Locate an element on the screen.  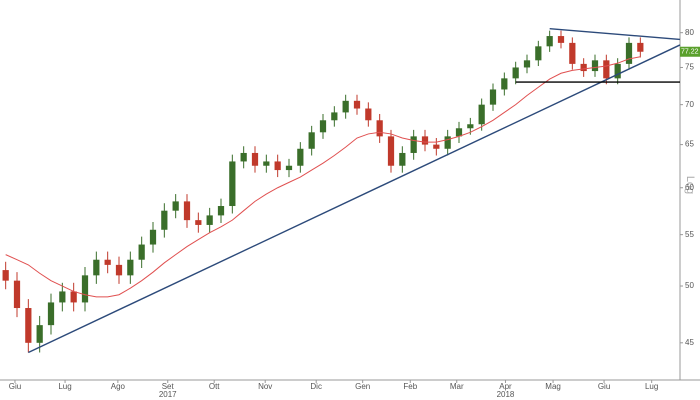
y-tick-label: 65 is located at coordinates (689, 144).